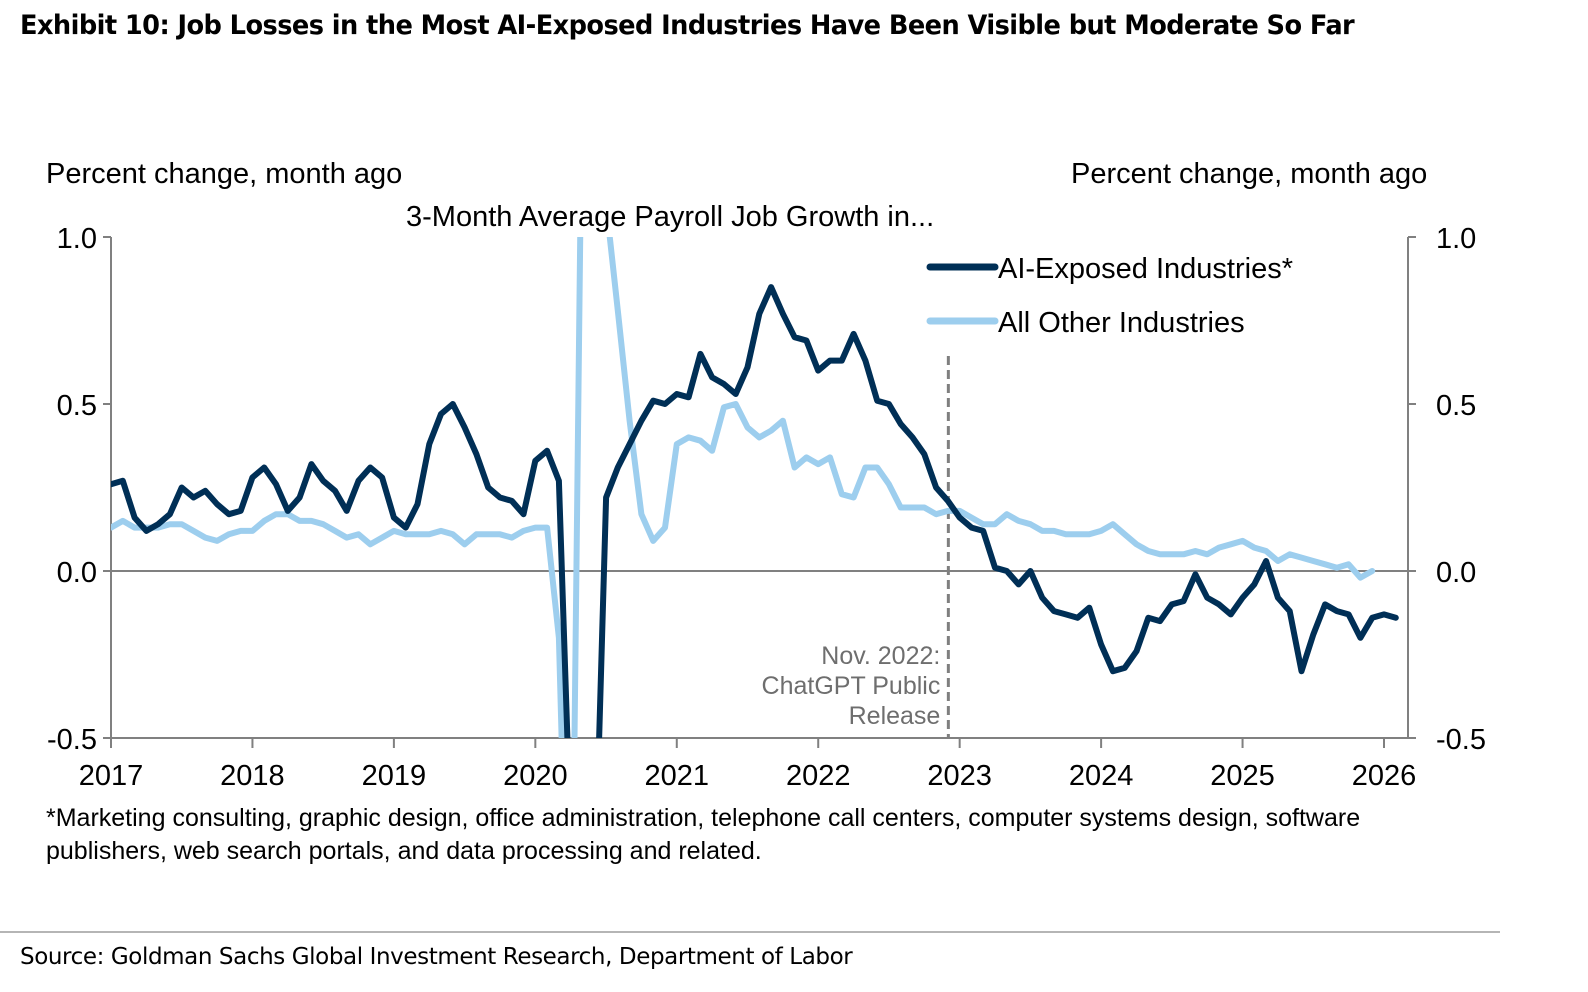 The image size is (1588, 992). What do you see at coordinates (851, 686) in the screenshot?
I see `annotation-text: ChatGPT Public` at bounding box center [851, 686].